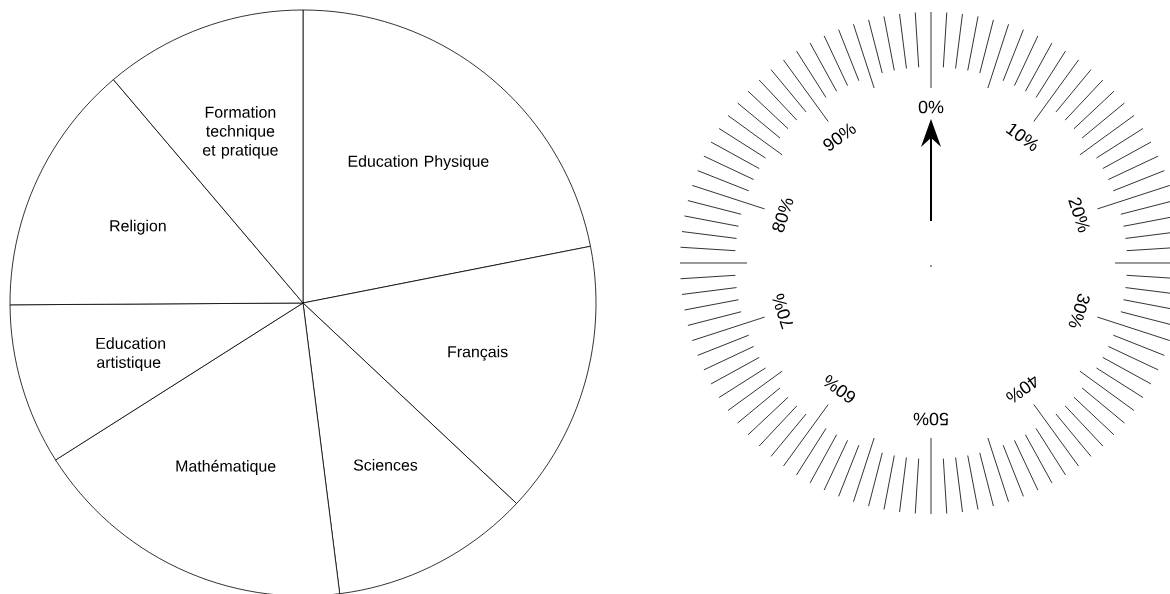 This screenshot has height=594, width=1170. Describe the element at coordinates (240, 132) in the screenshot. I see `slice-label: Formation technique et pratique` at that location.